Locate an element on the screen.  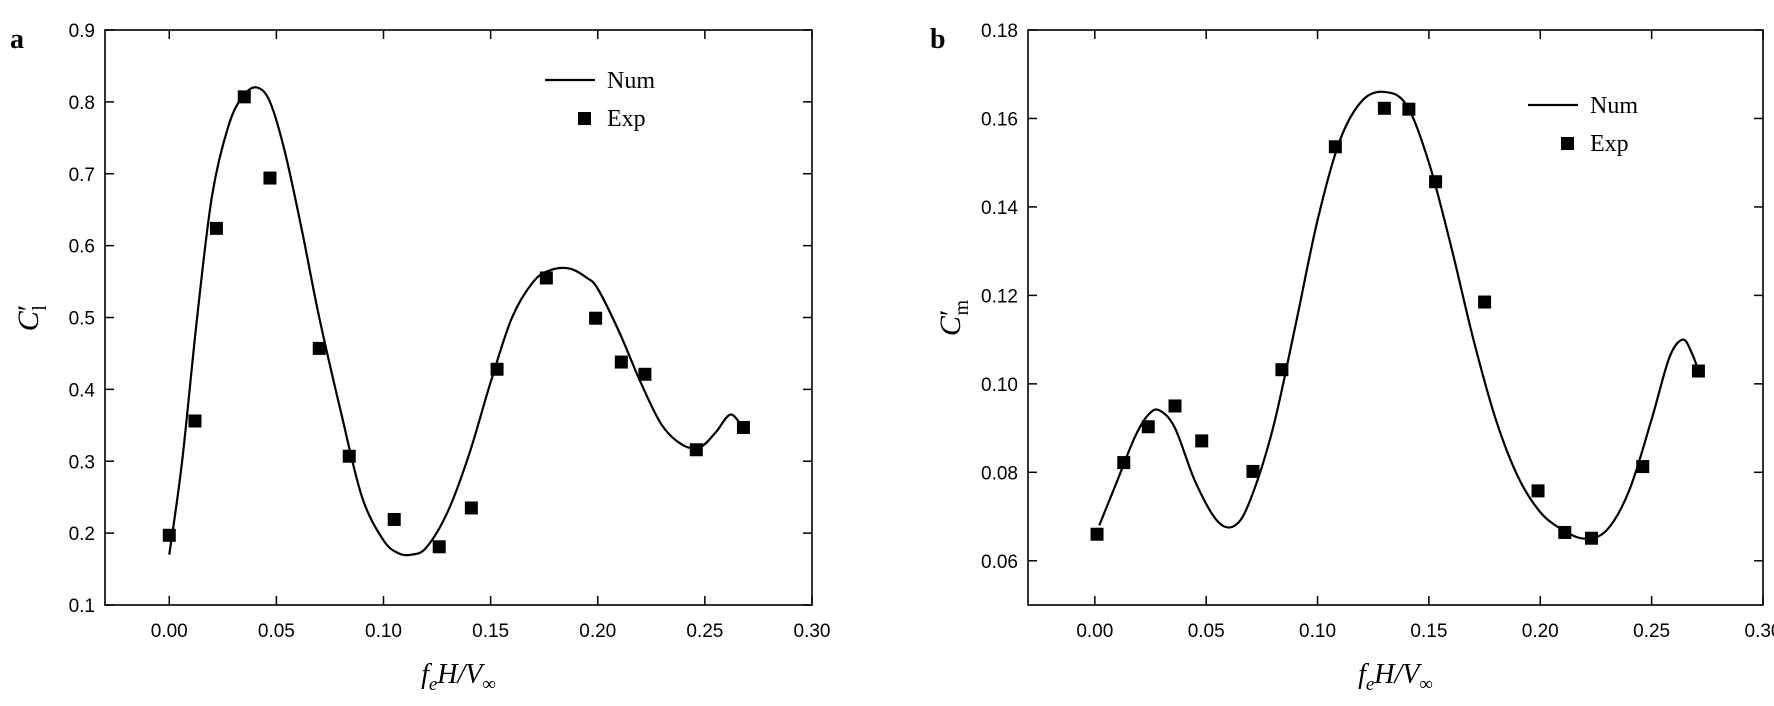
y-tick-label: 0.8 is located at coordinates (82, 103).